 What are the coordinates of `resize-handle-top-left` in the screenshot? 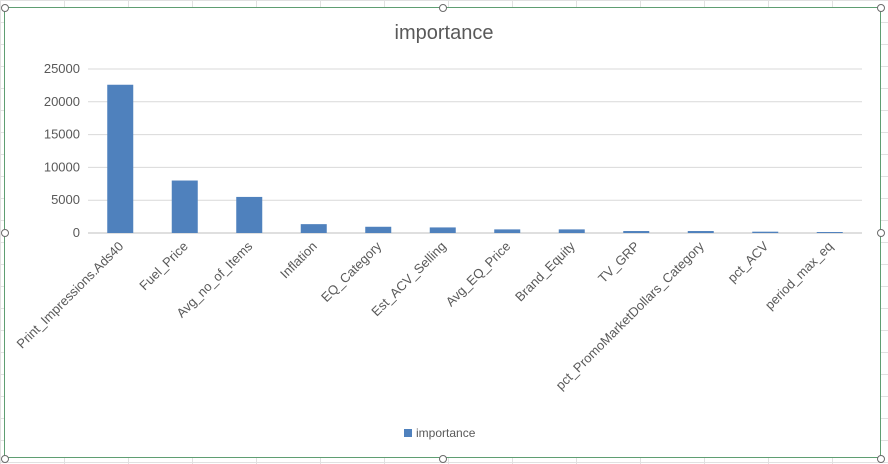 It's located at (5, 8).